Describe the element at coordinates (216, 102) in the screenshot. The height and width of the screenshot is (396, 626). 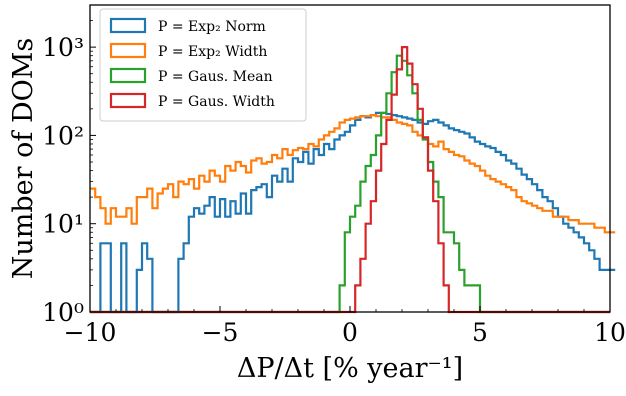
I see `legend-label-4: P = Gaus. Width` at that location.